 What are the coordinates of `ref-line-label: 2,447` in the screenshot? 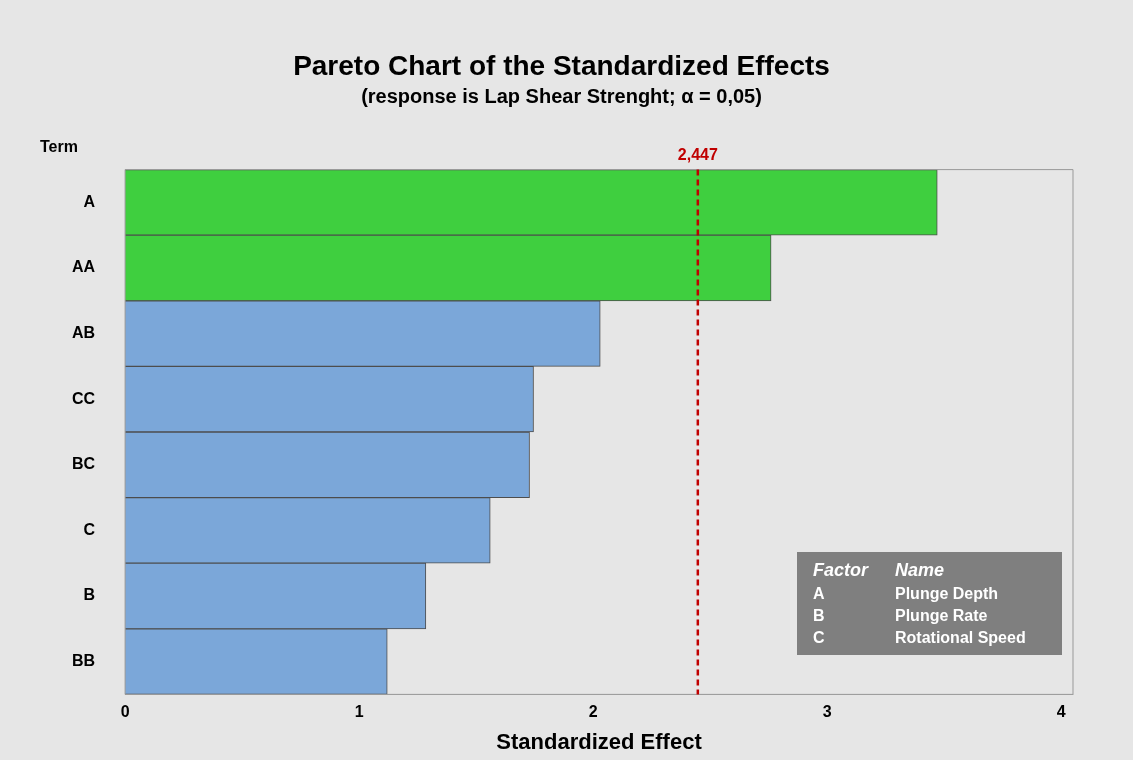 It's located at (697, 155).